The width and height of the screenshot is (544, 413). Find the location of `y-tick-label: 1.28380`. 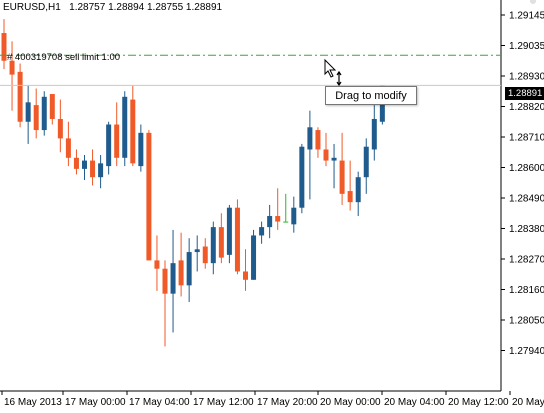

y-tick-label: 1.28380 is located at coordinates (526, 229).